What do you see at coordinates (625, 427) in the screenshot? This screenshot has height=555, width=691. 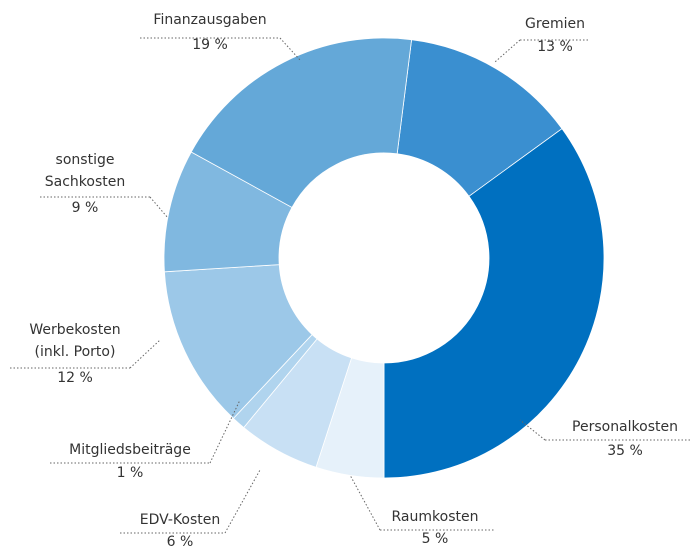 I see `slice-label: Personalkosten` at bounding box center [625, 427].